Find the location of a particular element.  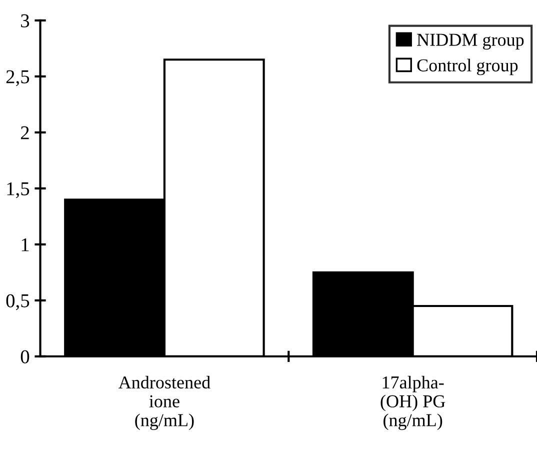

y-tick-label: 0 is located at coordinates (25, 357).